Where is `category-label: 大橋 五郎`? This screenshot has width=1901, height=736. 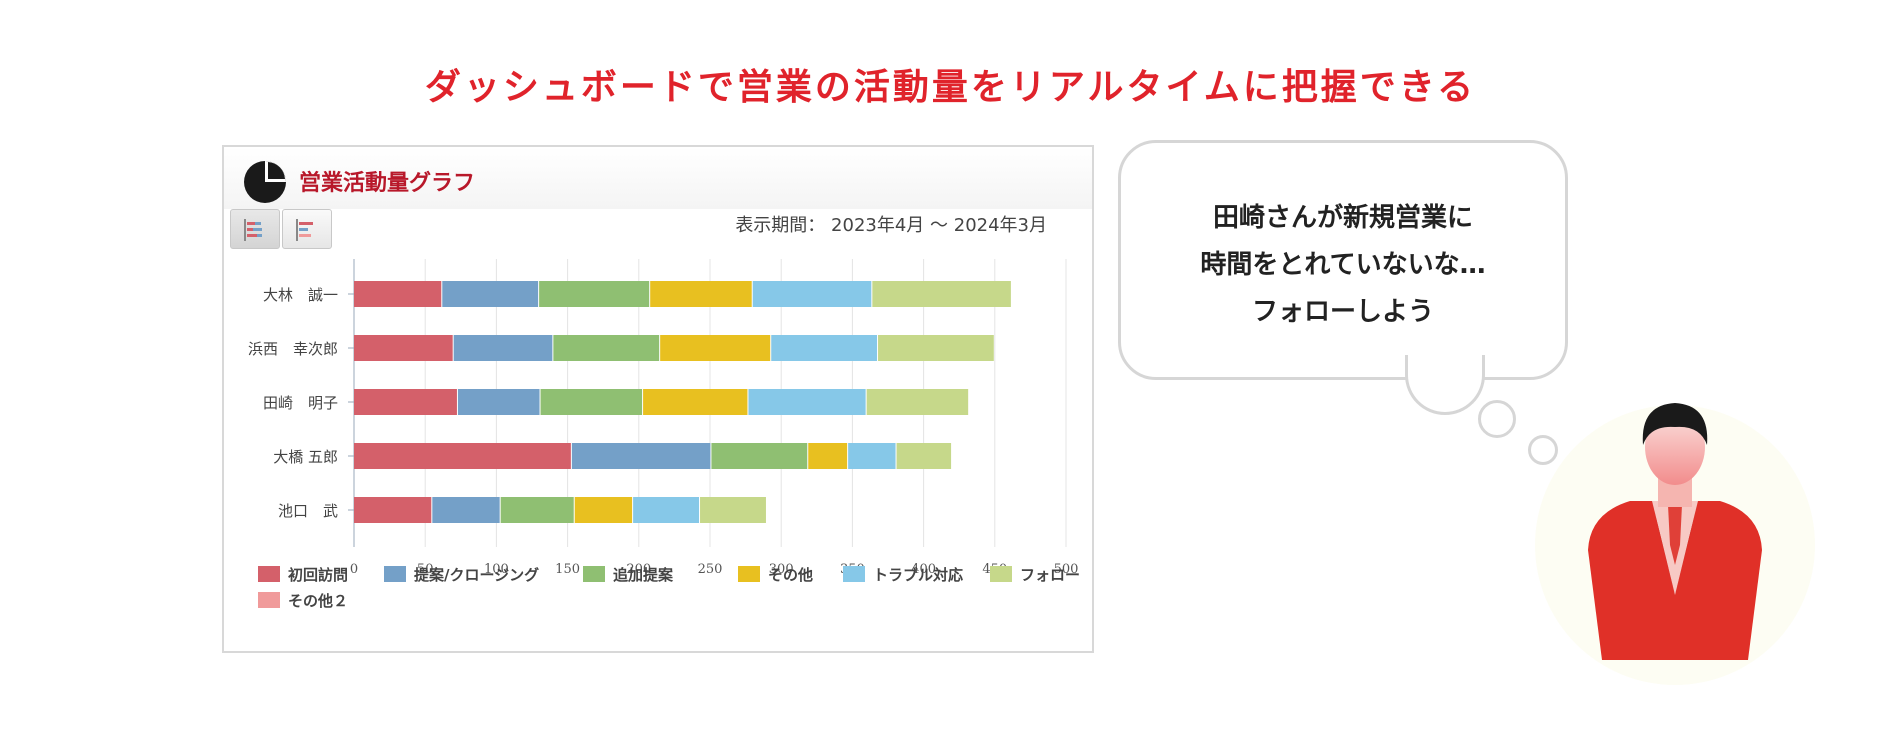
category-label: 大橋 五郎 is located at coordinates (305, 457).